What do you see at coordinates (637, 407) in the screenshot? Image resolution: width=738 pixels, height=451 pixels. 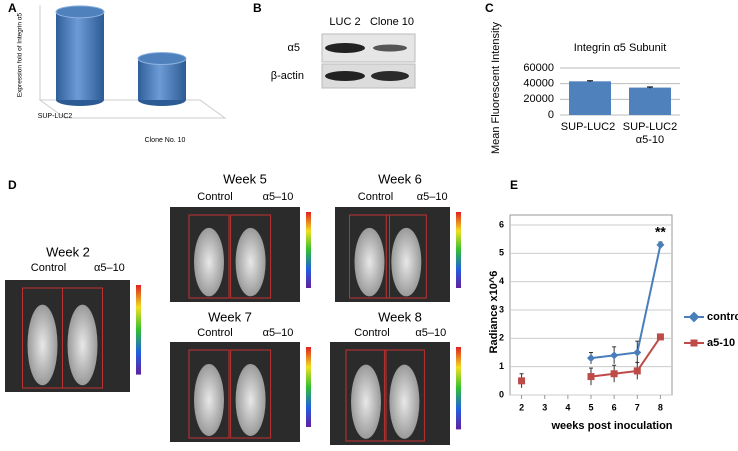 I see `x-tick-label: 7` at bounding box center [637, 407].